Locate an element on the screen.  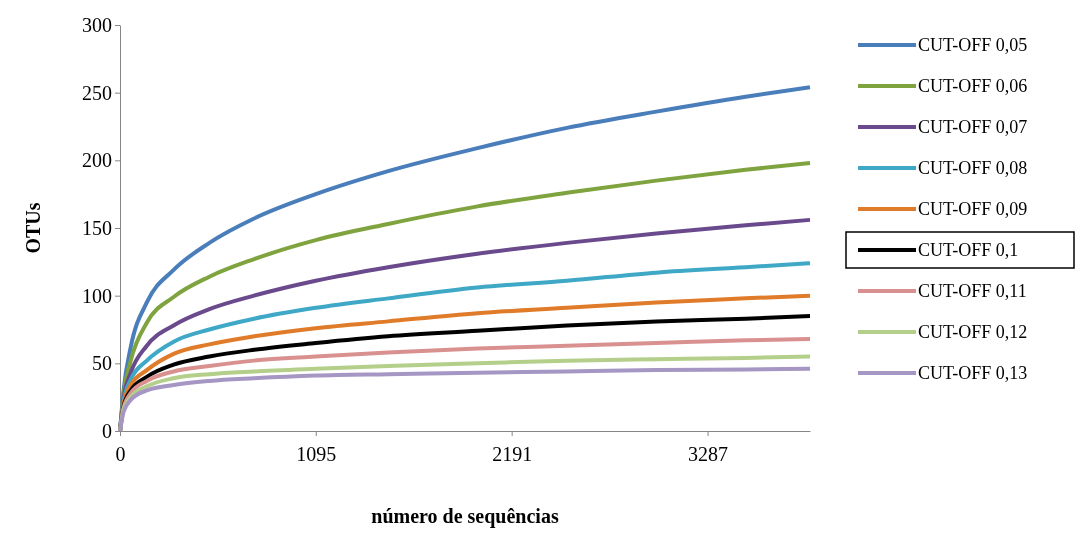
x-tick-label: 1095 is located at coordinates (316, 454).